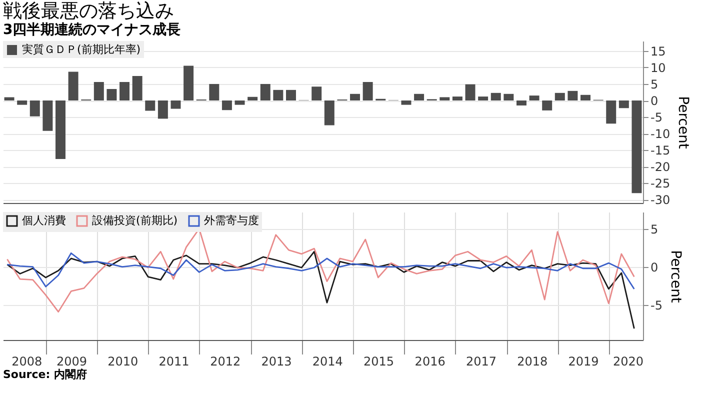 The image size is (703, 396). I want to click on chart-title: 戦後最悪の落ち込み, so click(88, 11).